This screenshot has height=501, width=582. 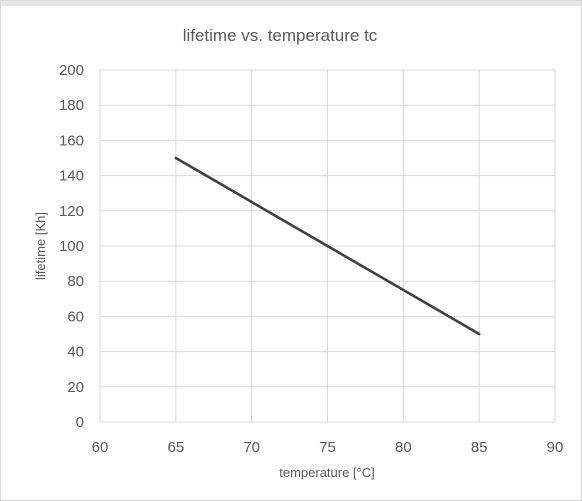 I want to click on y-tick-label: 140, so click(x=71, y=176).